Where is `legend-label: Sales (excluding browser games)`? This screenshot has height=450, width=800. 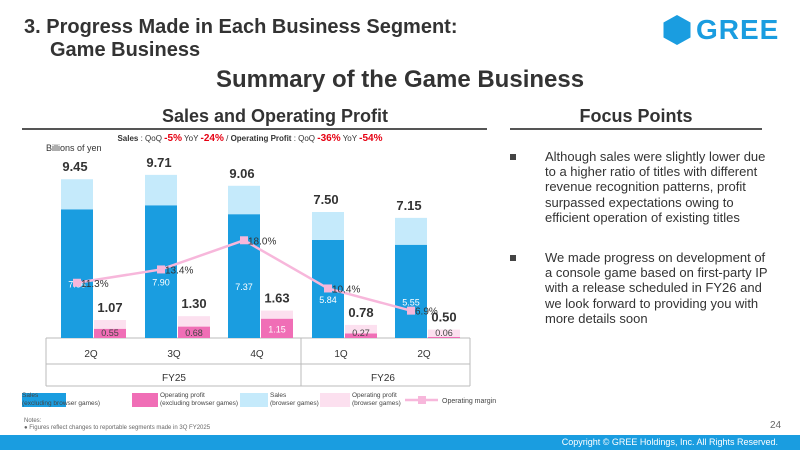 legend-label: Sales (excluding browser games) is located at coordinates (61, 399).